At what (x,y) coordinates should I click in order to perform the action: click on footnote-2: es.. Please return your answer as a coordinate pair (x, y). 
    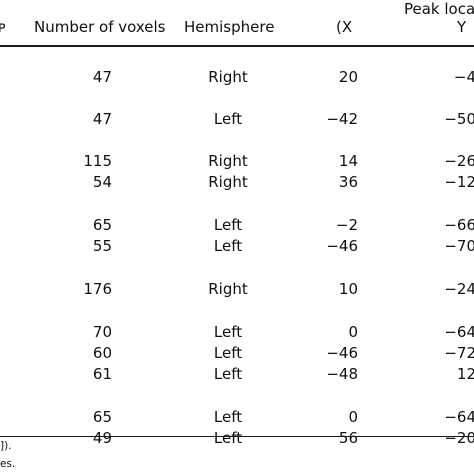
    Looking at the image, I should click on (8, 464).